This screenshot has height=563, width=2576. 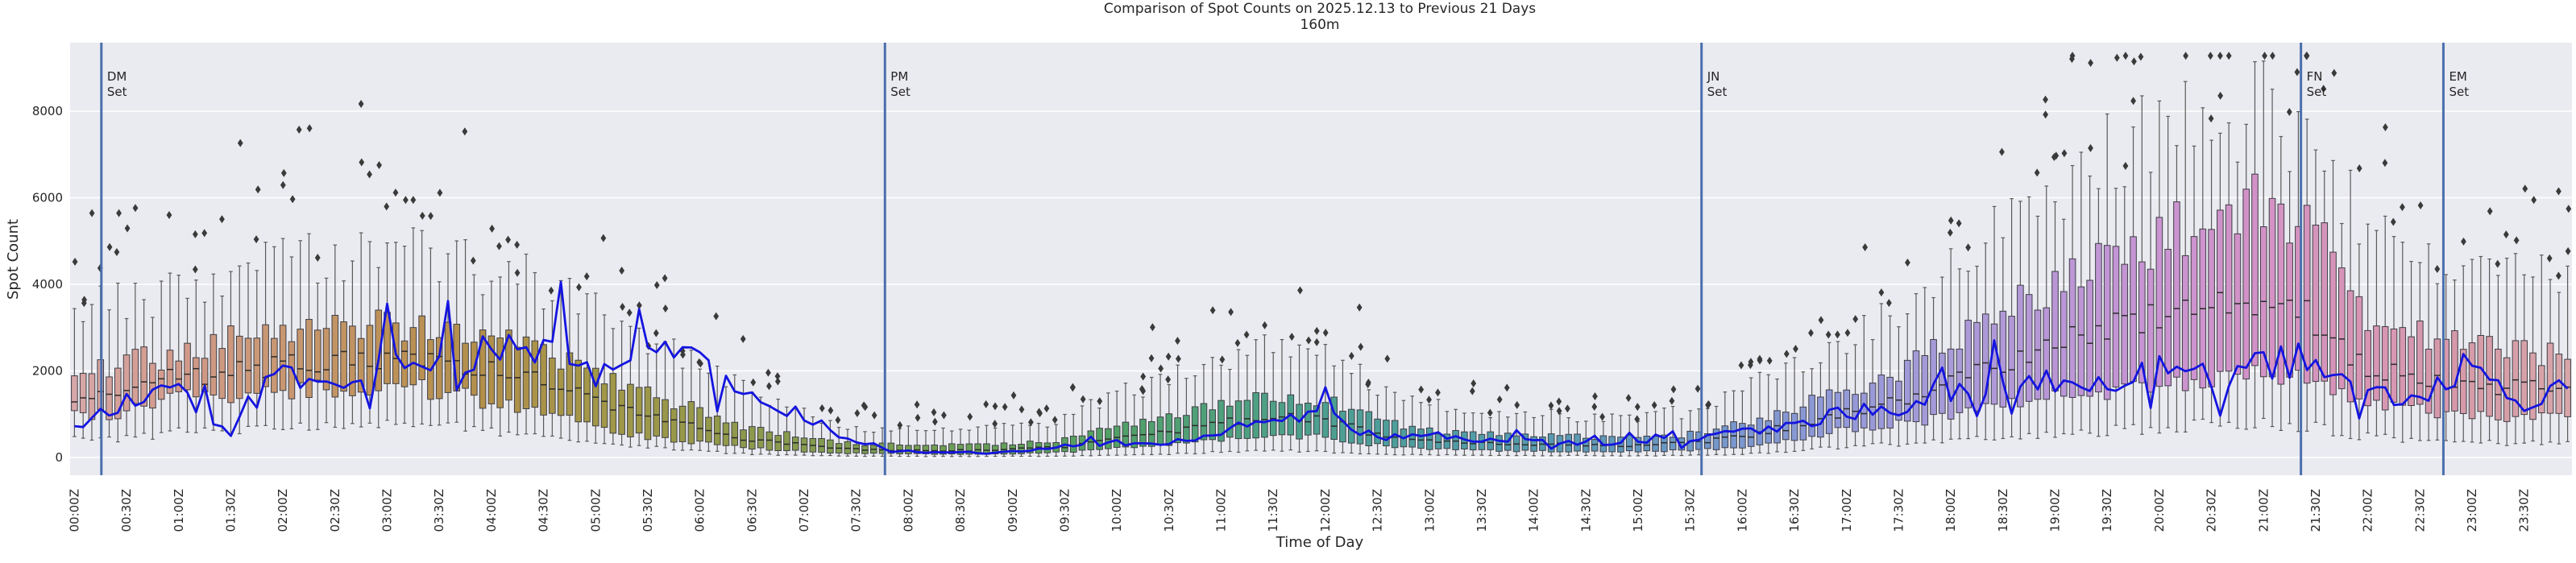 I want to click on x-tick-label: 13:00Z, so click(x=1429, y=511).